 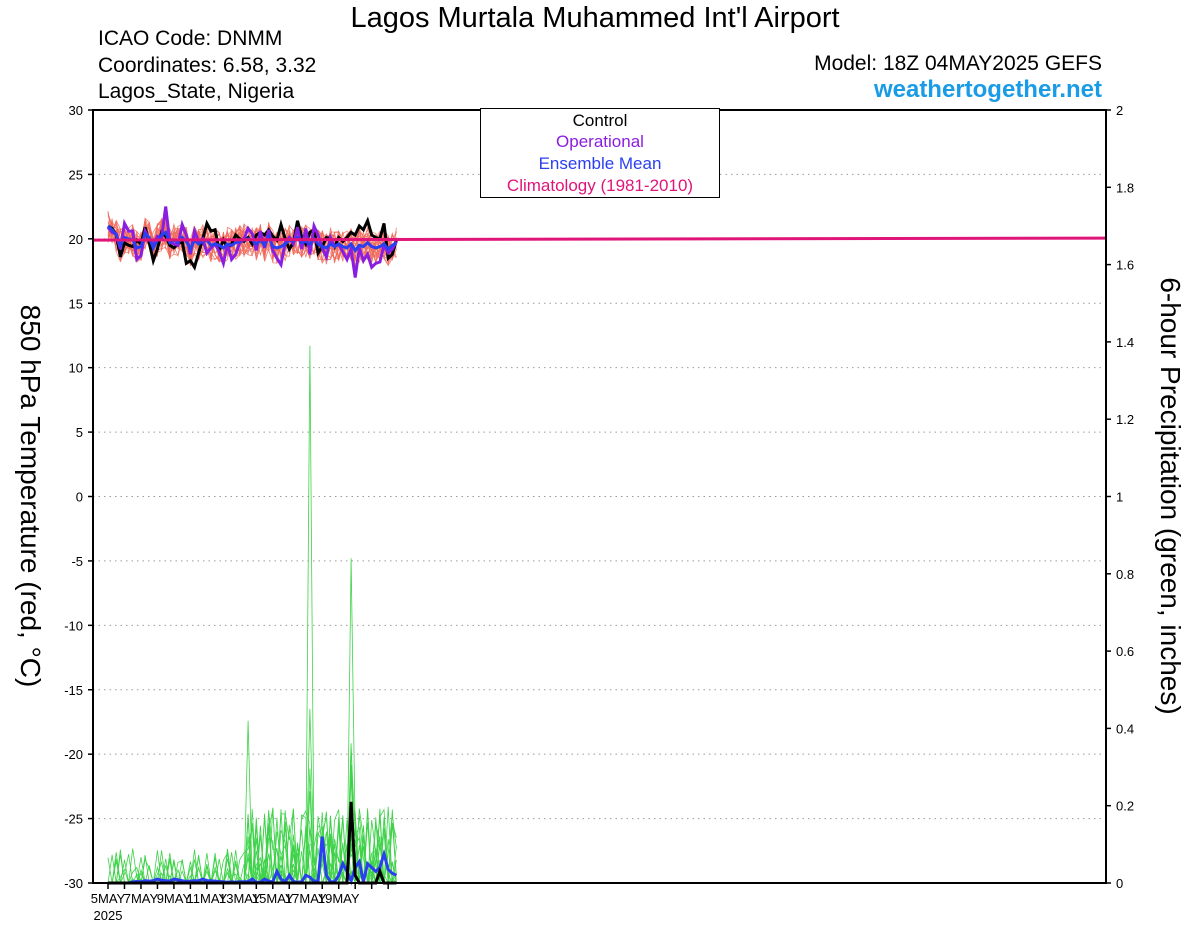 I want to click on chart-title: Lagos Murtala Muhammed Int'l Airport, so click(x=595, y=18).